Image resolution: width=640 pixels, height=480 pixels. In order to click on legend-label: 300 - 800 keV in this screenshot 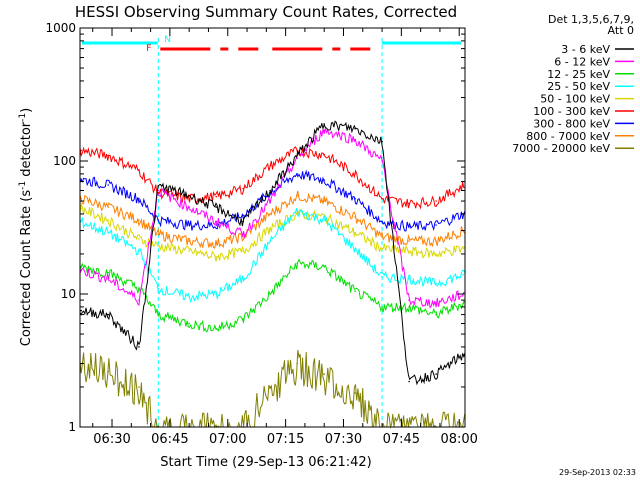, I will do `click(571, 123)`.